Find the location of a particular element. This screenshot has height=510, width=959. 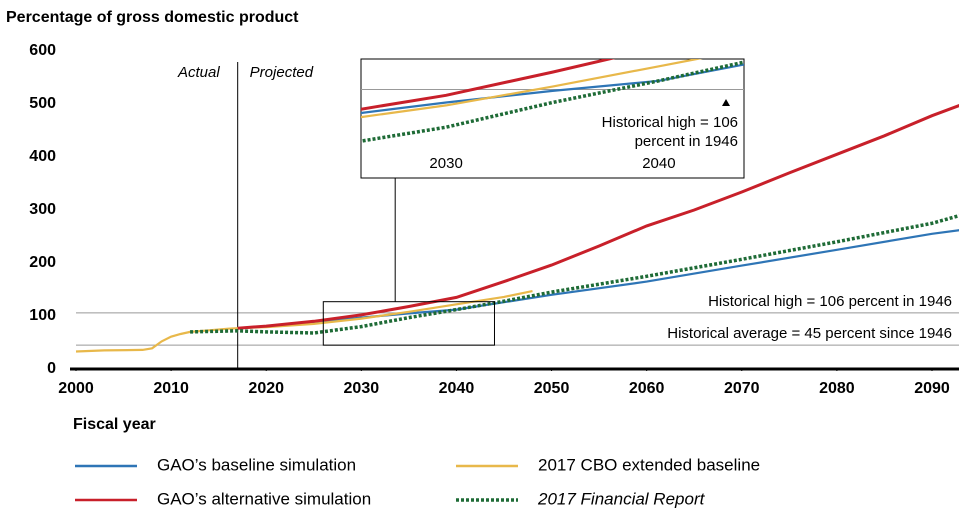

x-tick-label: 2040 is located at coordinates (457, 388).